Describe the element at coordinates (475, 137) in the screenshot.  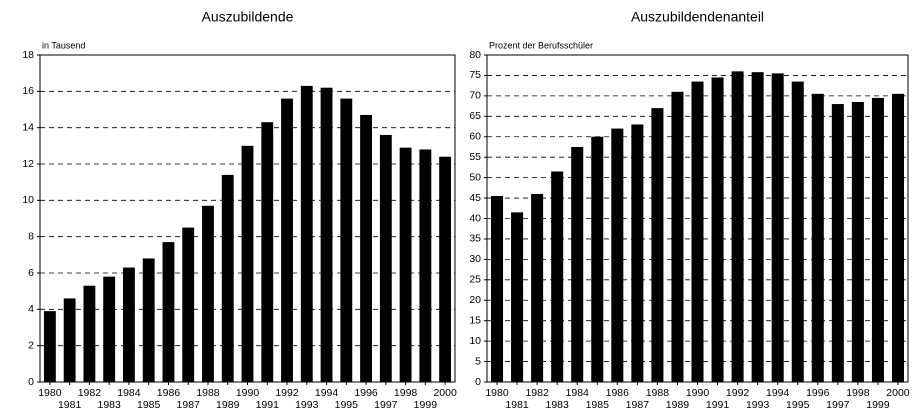
I see `y-tick-label: 60` at that location.